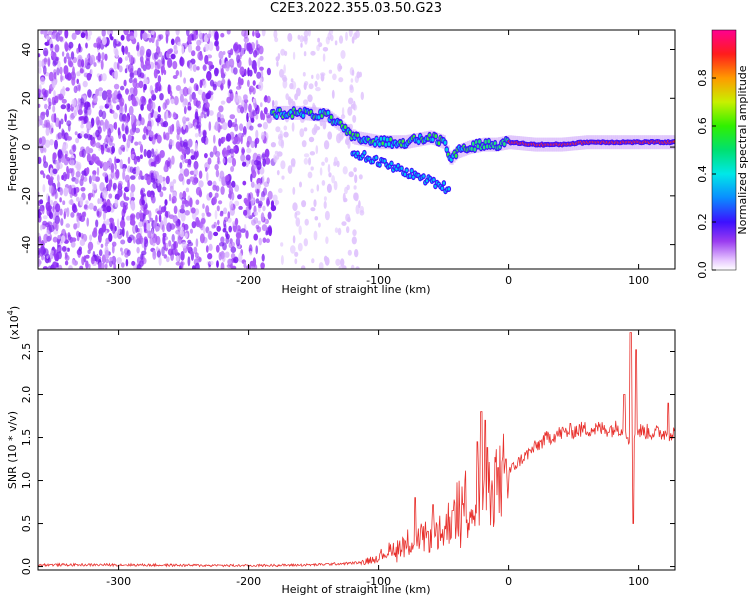  I want to click on snr-y-axis-label: SNR (10 * v/v), so click(12, 450).